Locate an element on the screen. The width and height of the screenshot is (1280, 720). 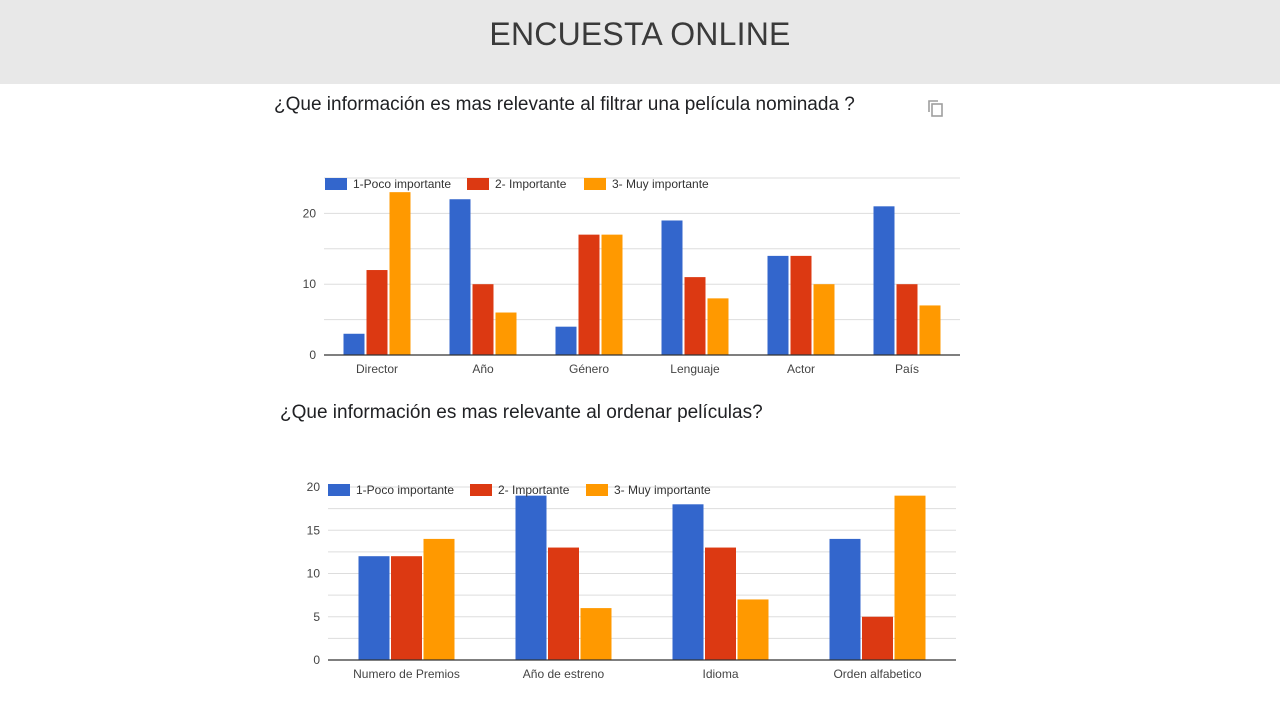
x-category-label: Director is located at coordinates (377, 369).